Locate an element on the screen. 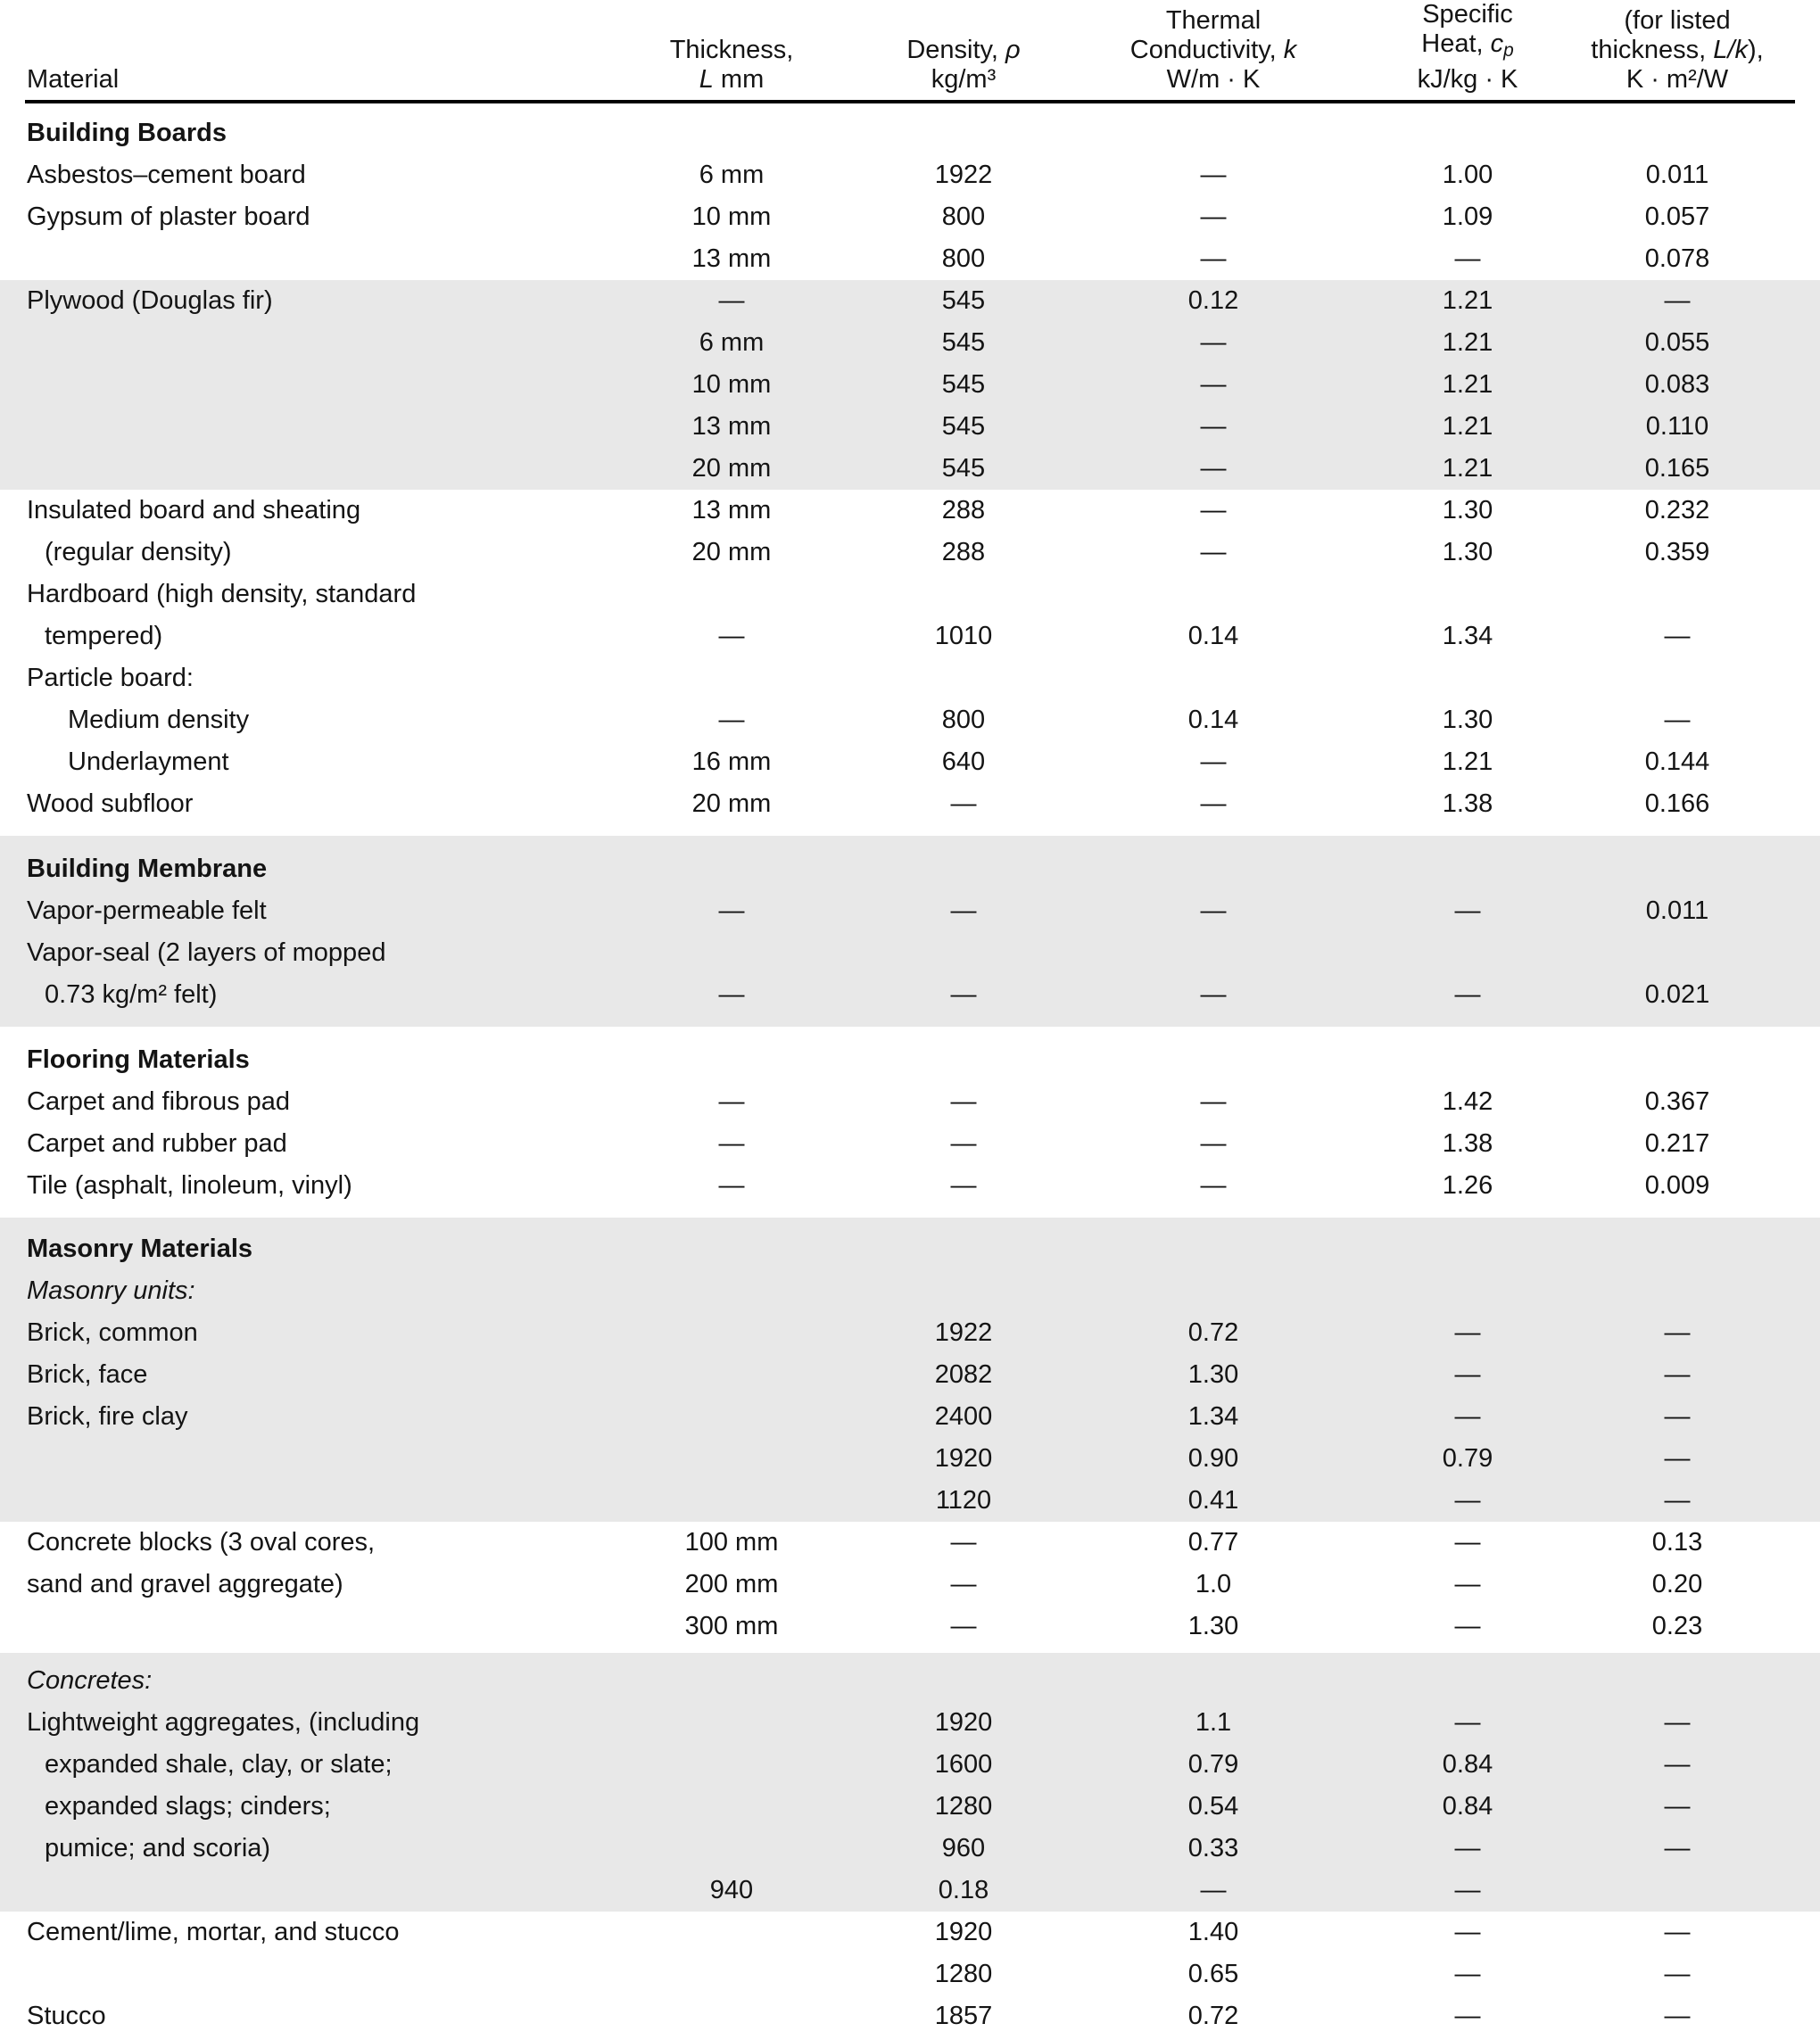  cell-density: 2400 is located at coordinates (964, 1416).